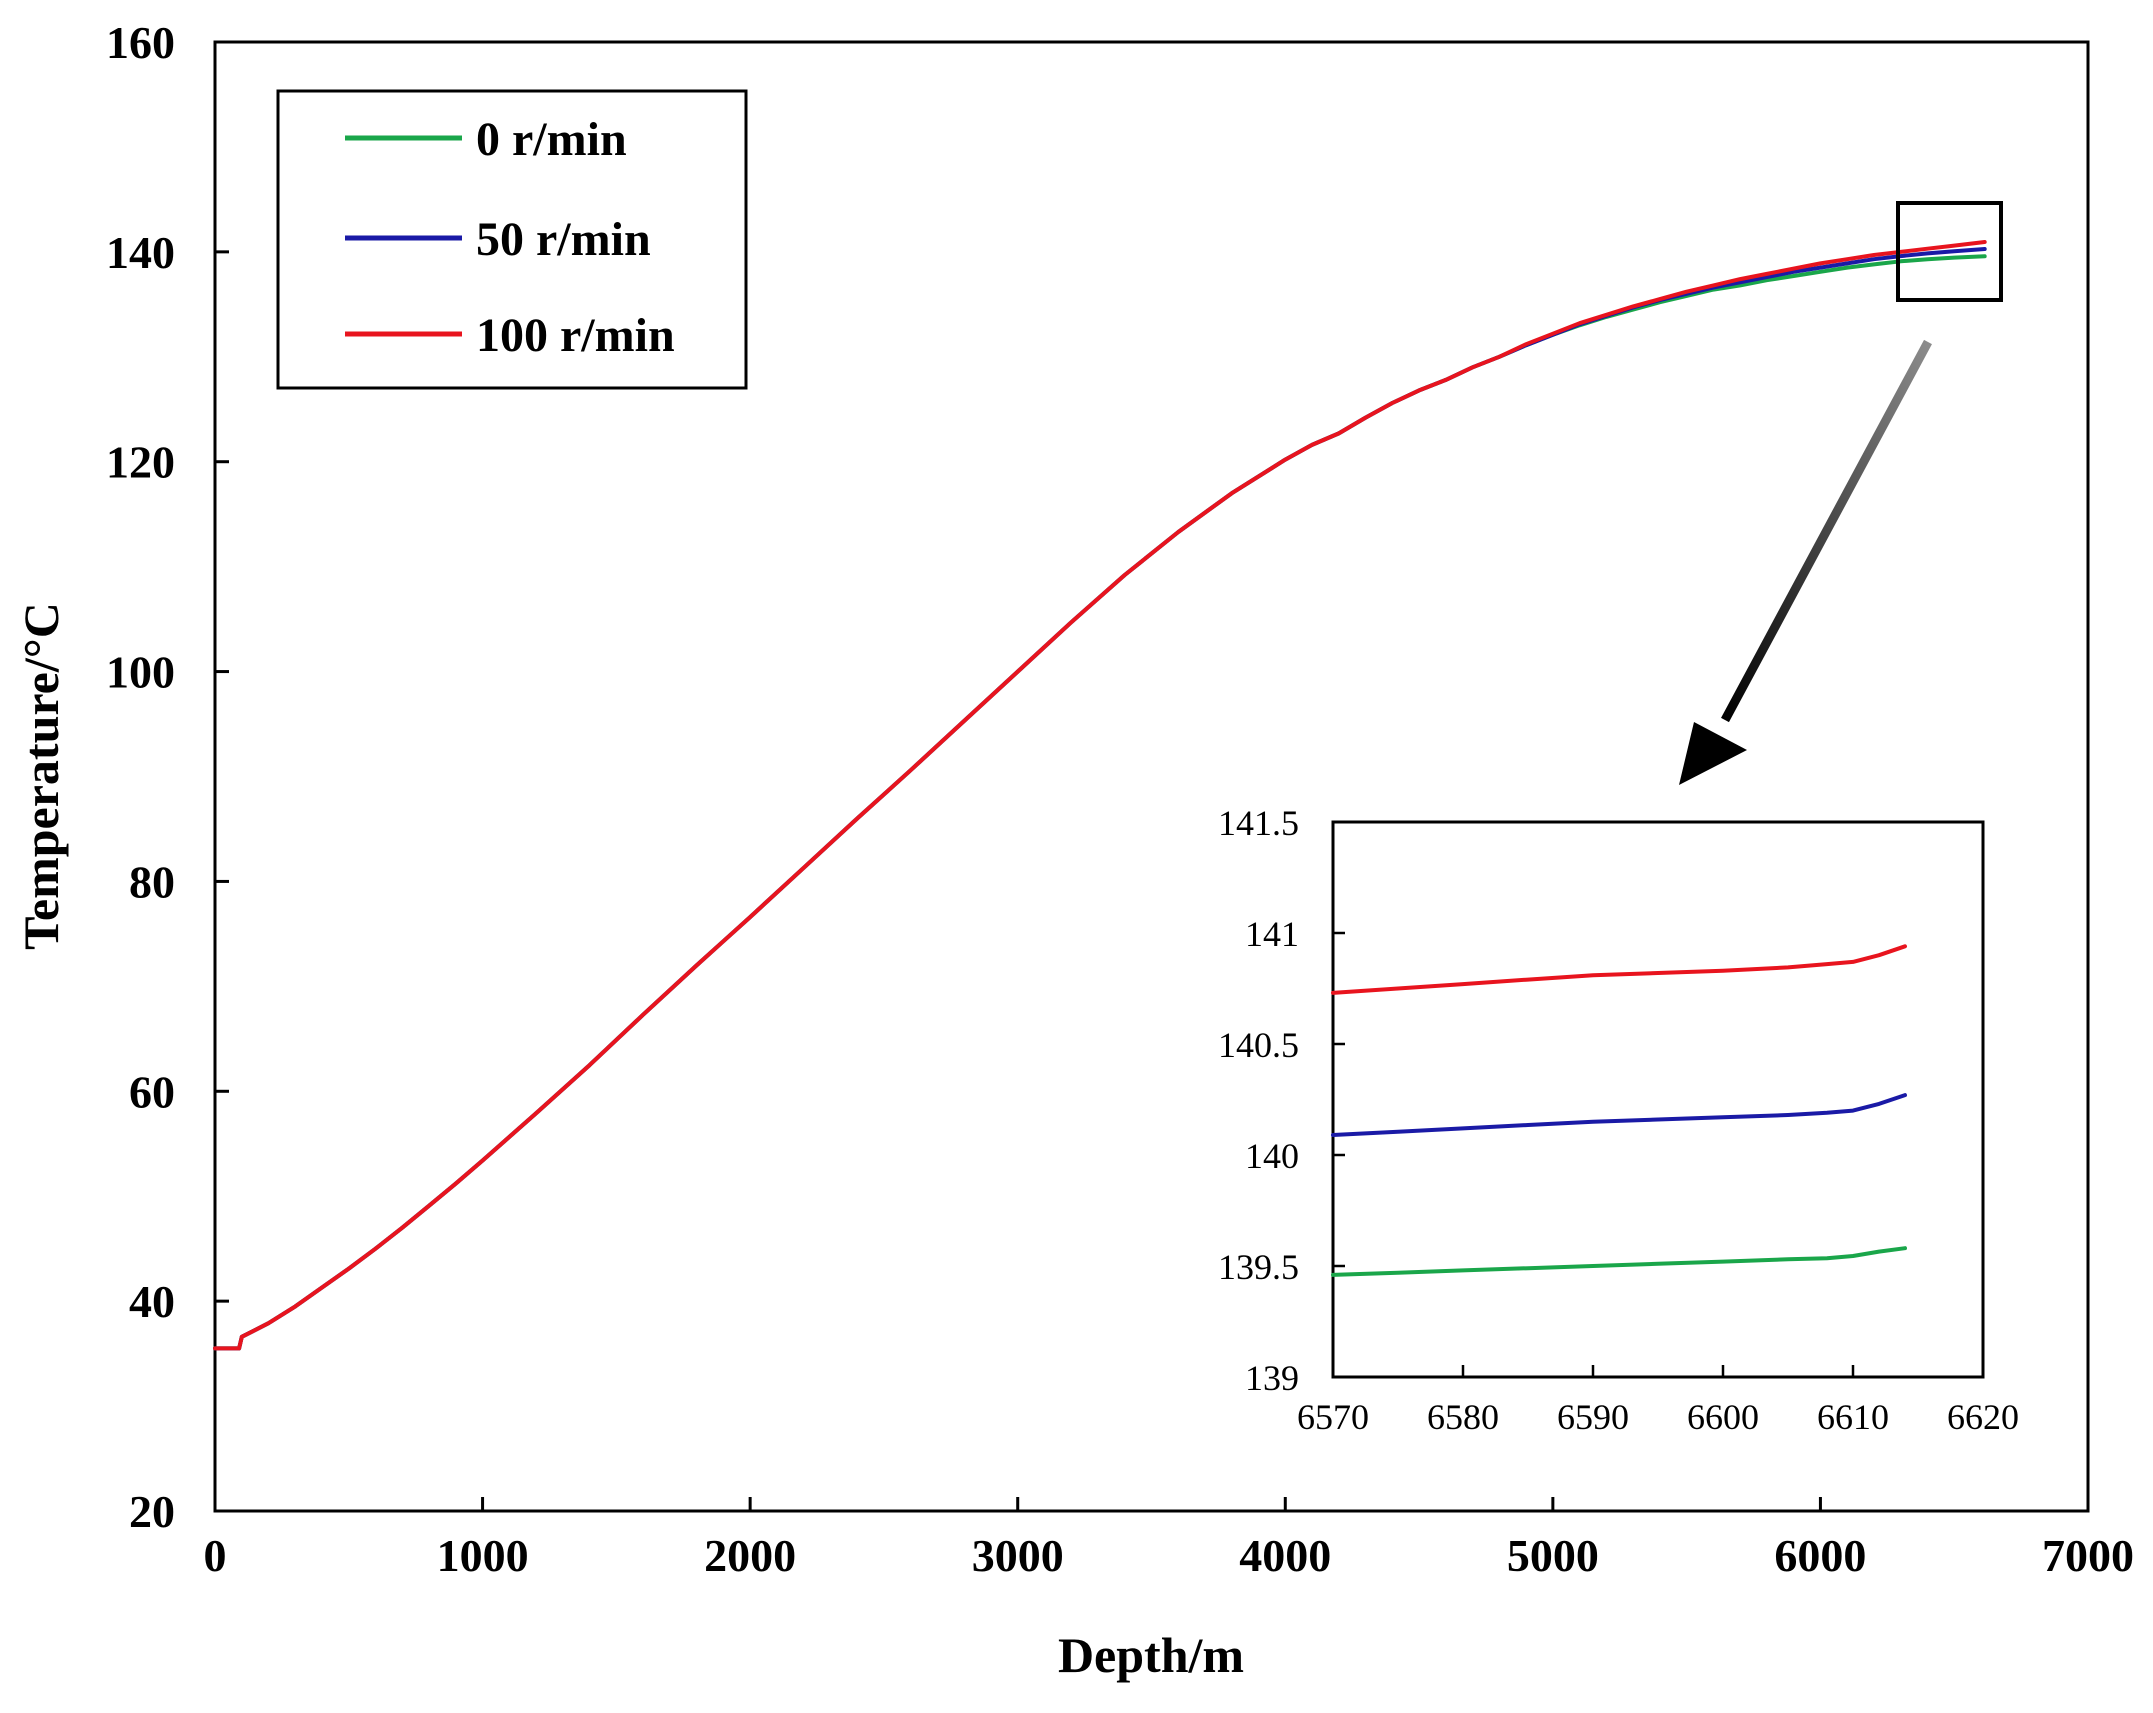 This screenshot has height=1713, width=2153. What do you see at coordinates (1713, 753) in the screenshot?
I see `callout-arrow-head` at bounding box center [1713, 753].